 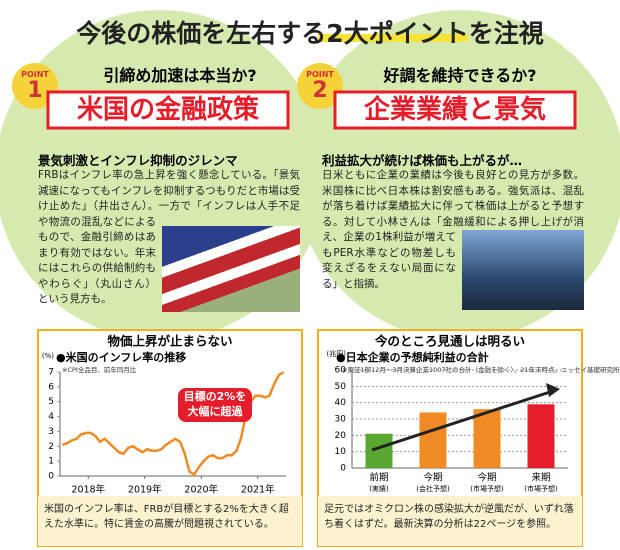 I want to click on y-axis-label: (%), so click(x=48, y=356).